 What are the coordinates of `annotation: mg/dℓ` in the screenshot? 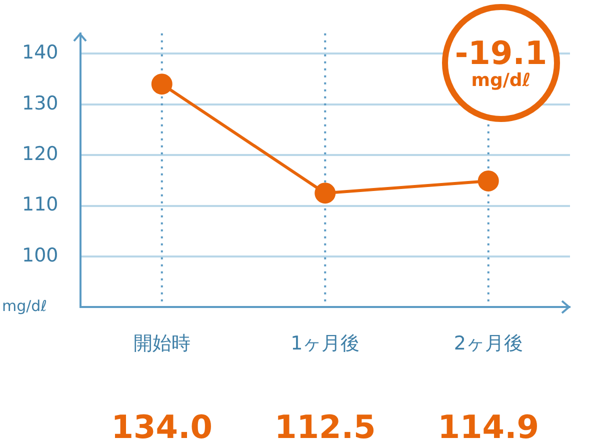 It's located at (501, 80).